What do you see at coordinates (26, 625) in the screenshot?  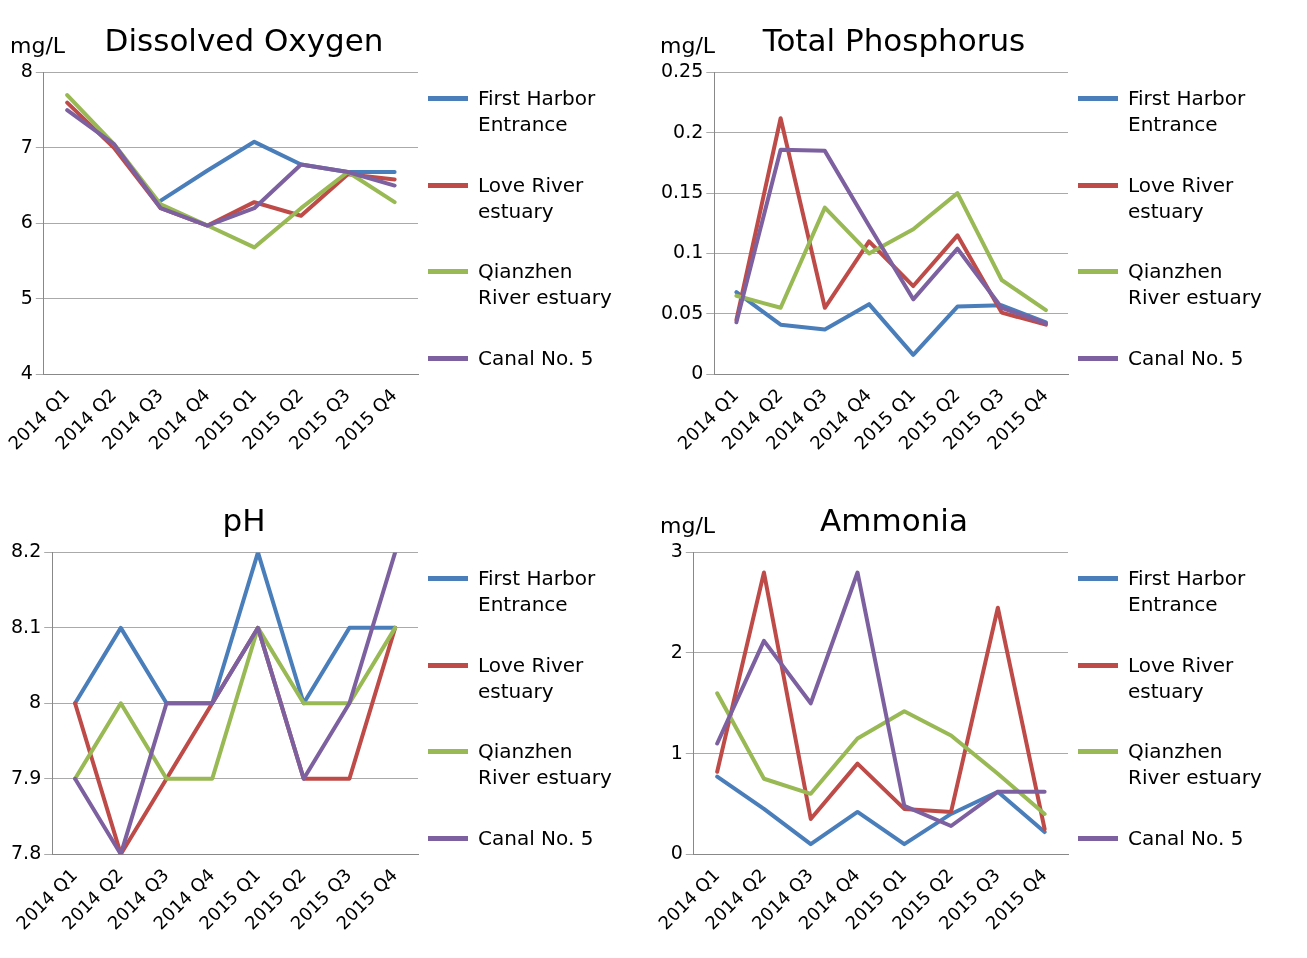 I see `y-tick-label: 8.1` at bounding box center [26, 625].